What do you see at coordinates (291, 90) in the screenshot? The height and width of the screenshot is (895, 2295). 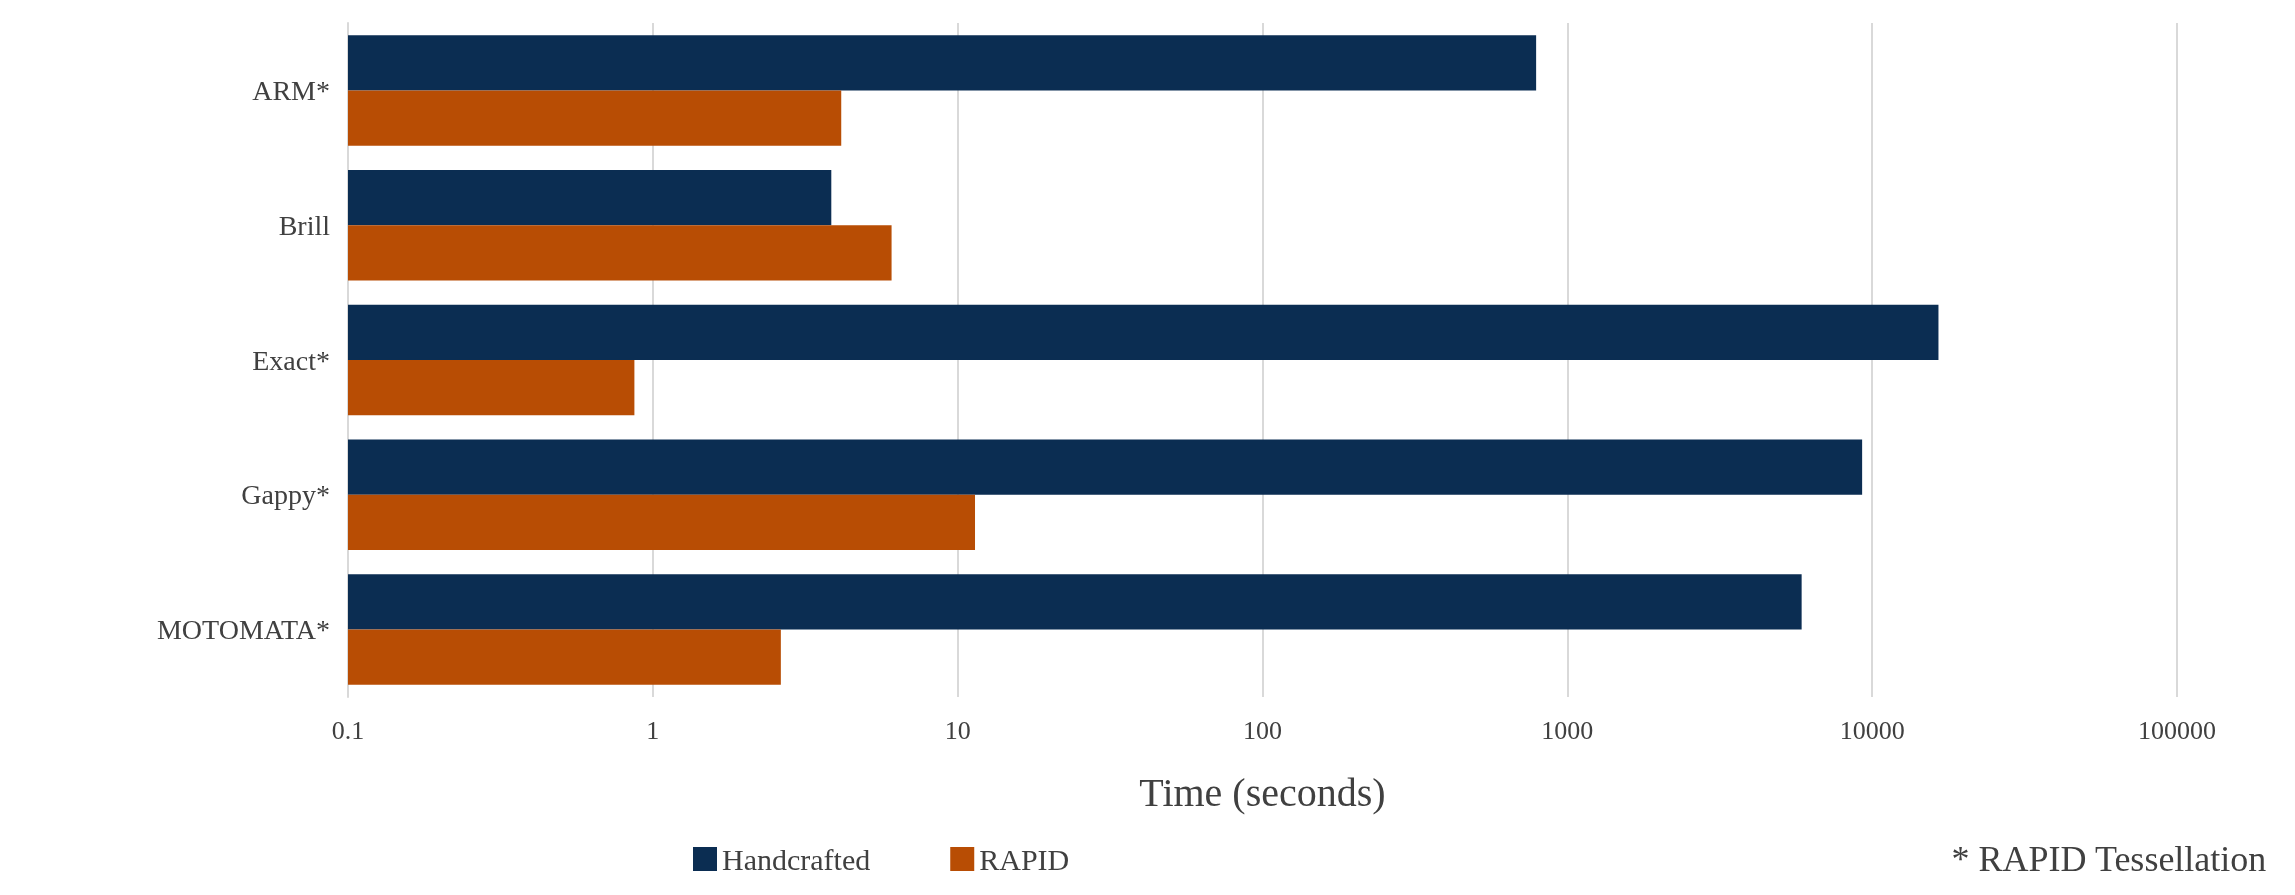 I see `y-tick-label: ARM*` at bounding box center [291, 90].